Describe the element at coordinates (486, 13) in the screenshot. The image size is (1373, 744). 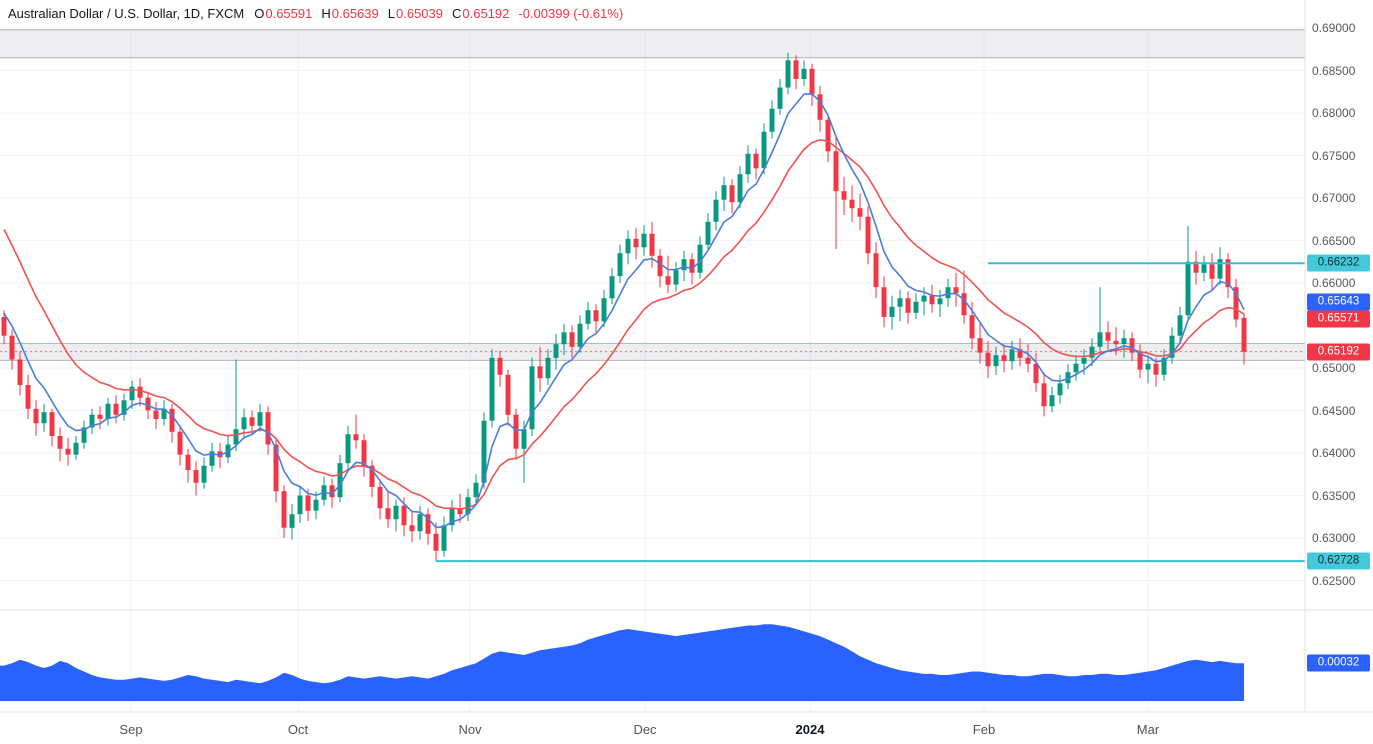
I see `close-value: 0.65192` at that location.